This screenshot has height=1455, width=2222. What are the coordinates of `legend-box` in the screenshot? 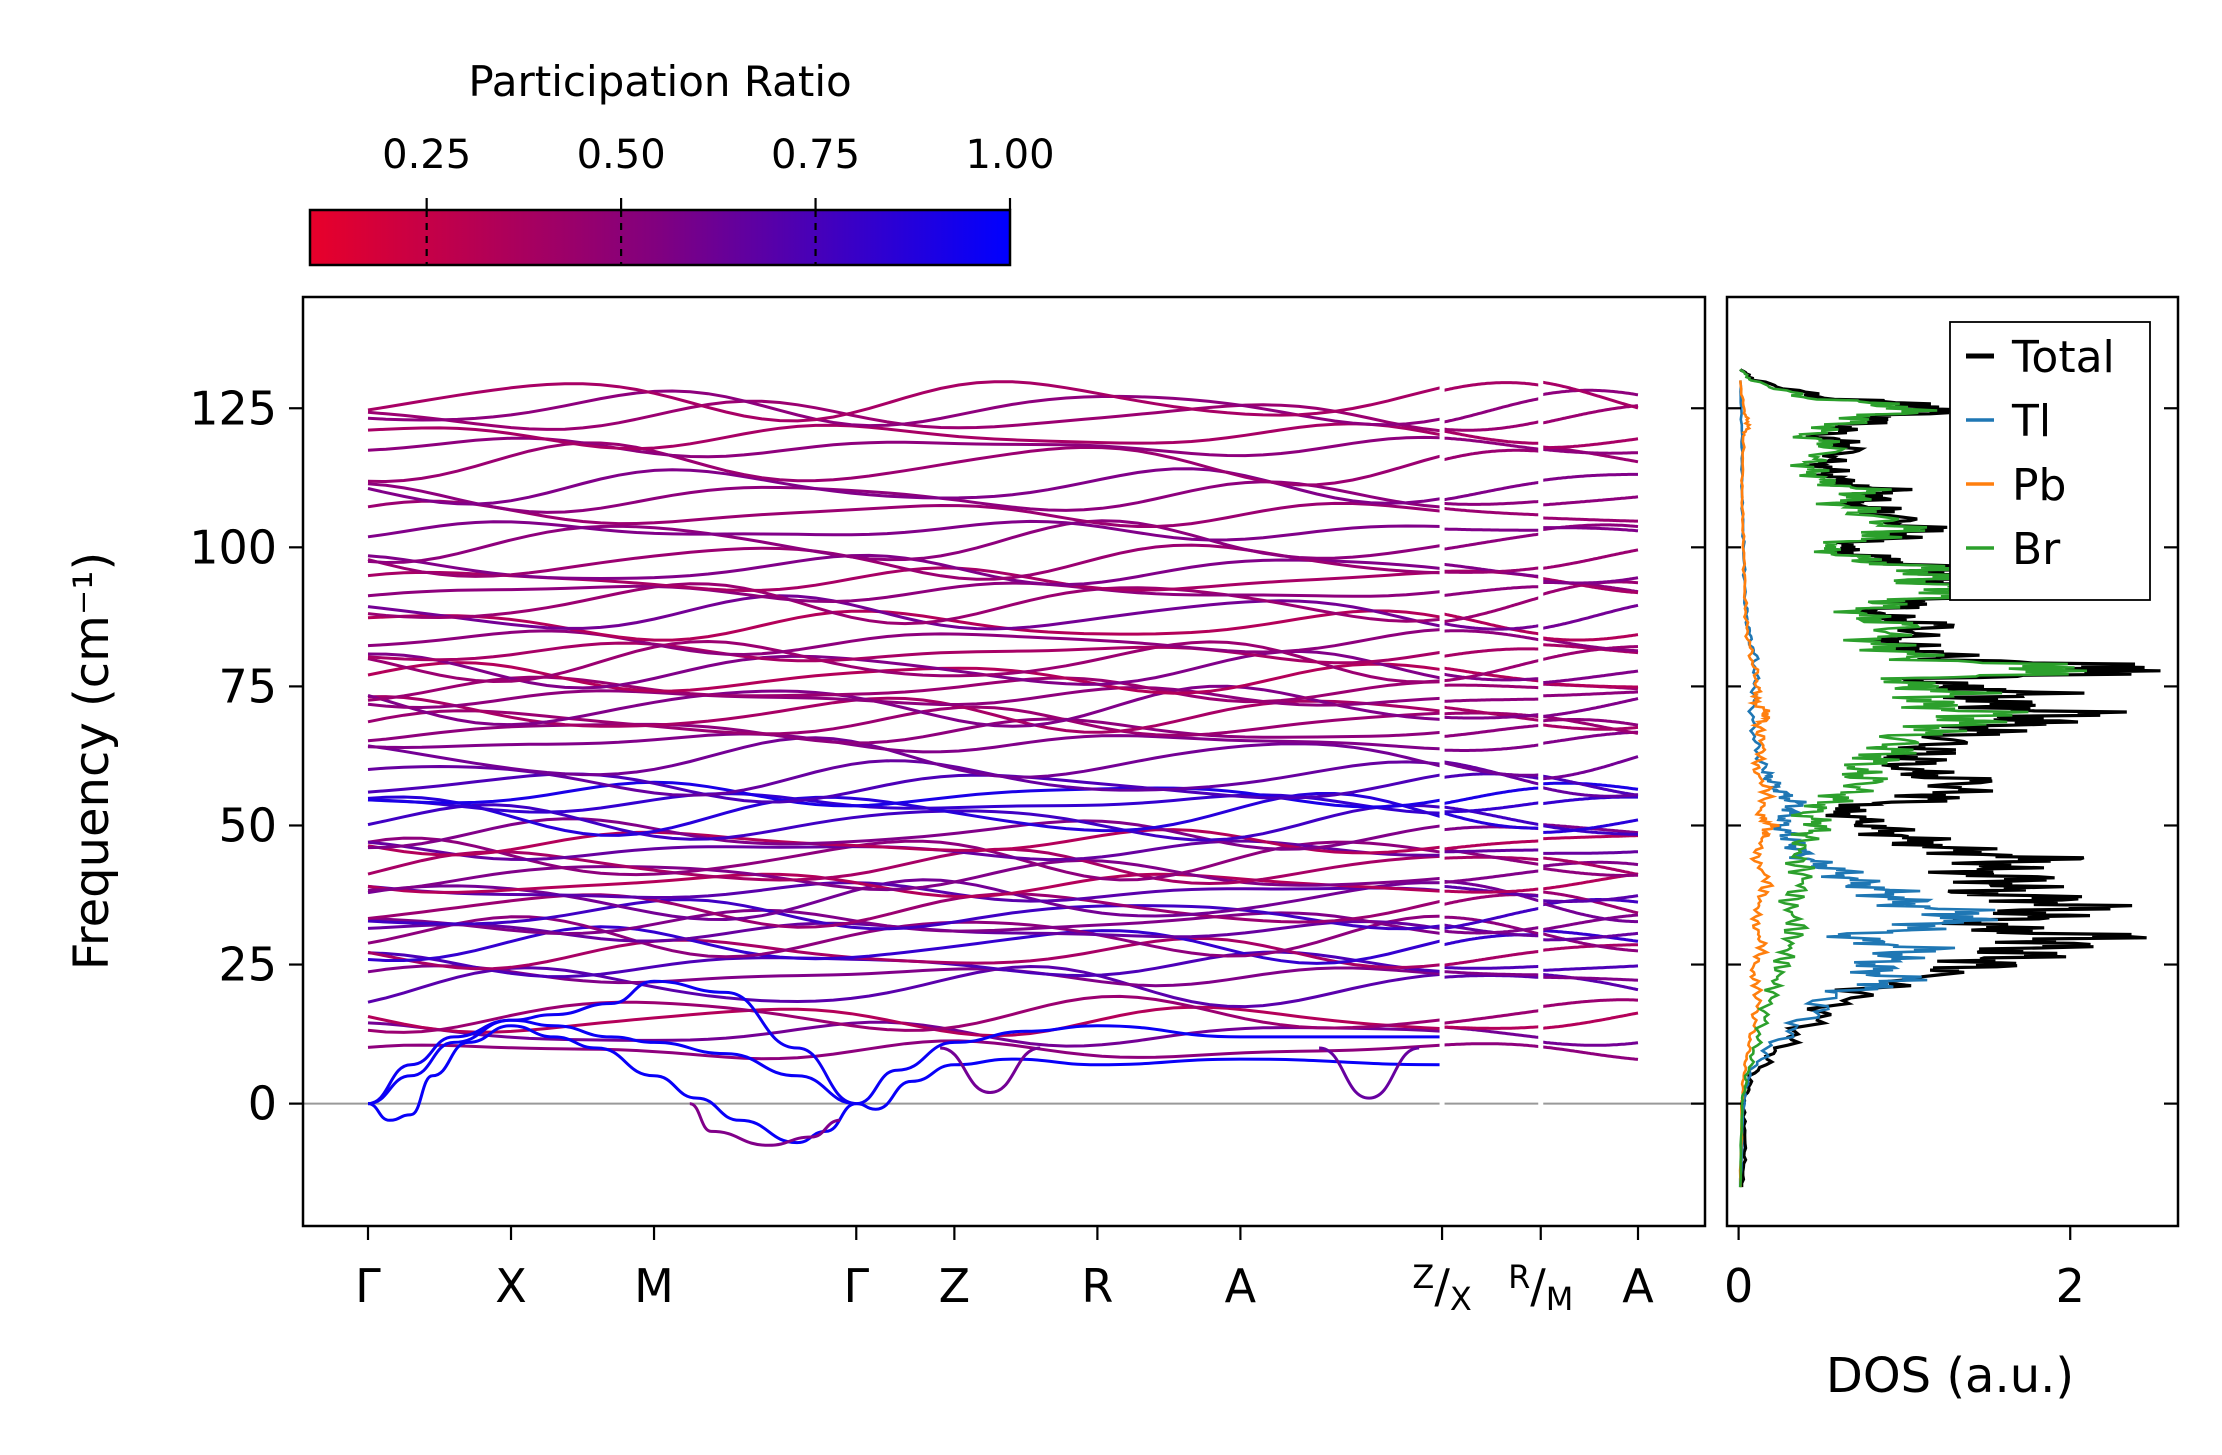 It's located at (2050, 461).